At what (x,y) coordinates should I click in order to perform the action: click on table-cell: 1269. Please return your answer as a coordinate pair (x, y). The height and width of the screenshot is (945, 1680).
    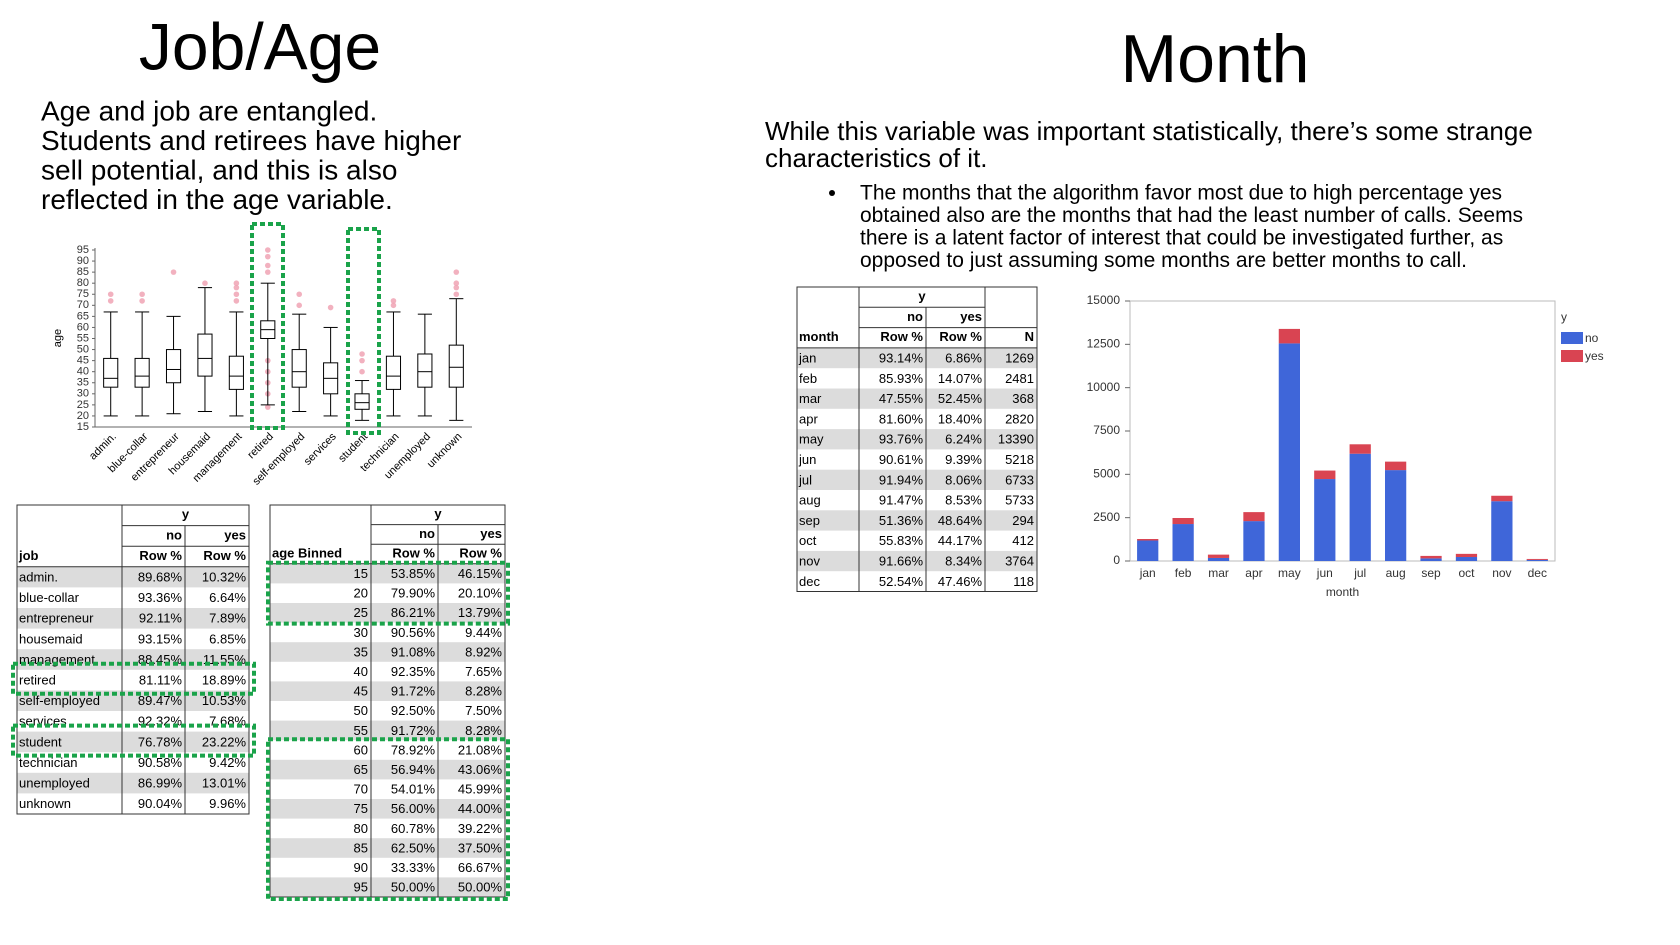
    Looking at the image, I should click on (1019, 357).